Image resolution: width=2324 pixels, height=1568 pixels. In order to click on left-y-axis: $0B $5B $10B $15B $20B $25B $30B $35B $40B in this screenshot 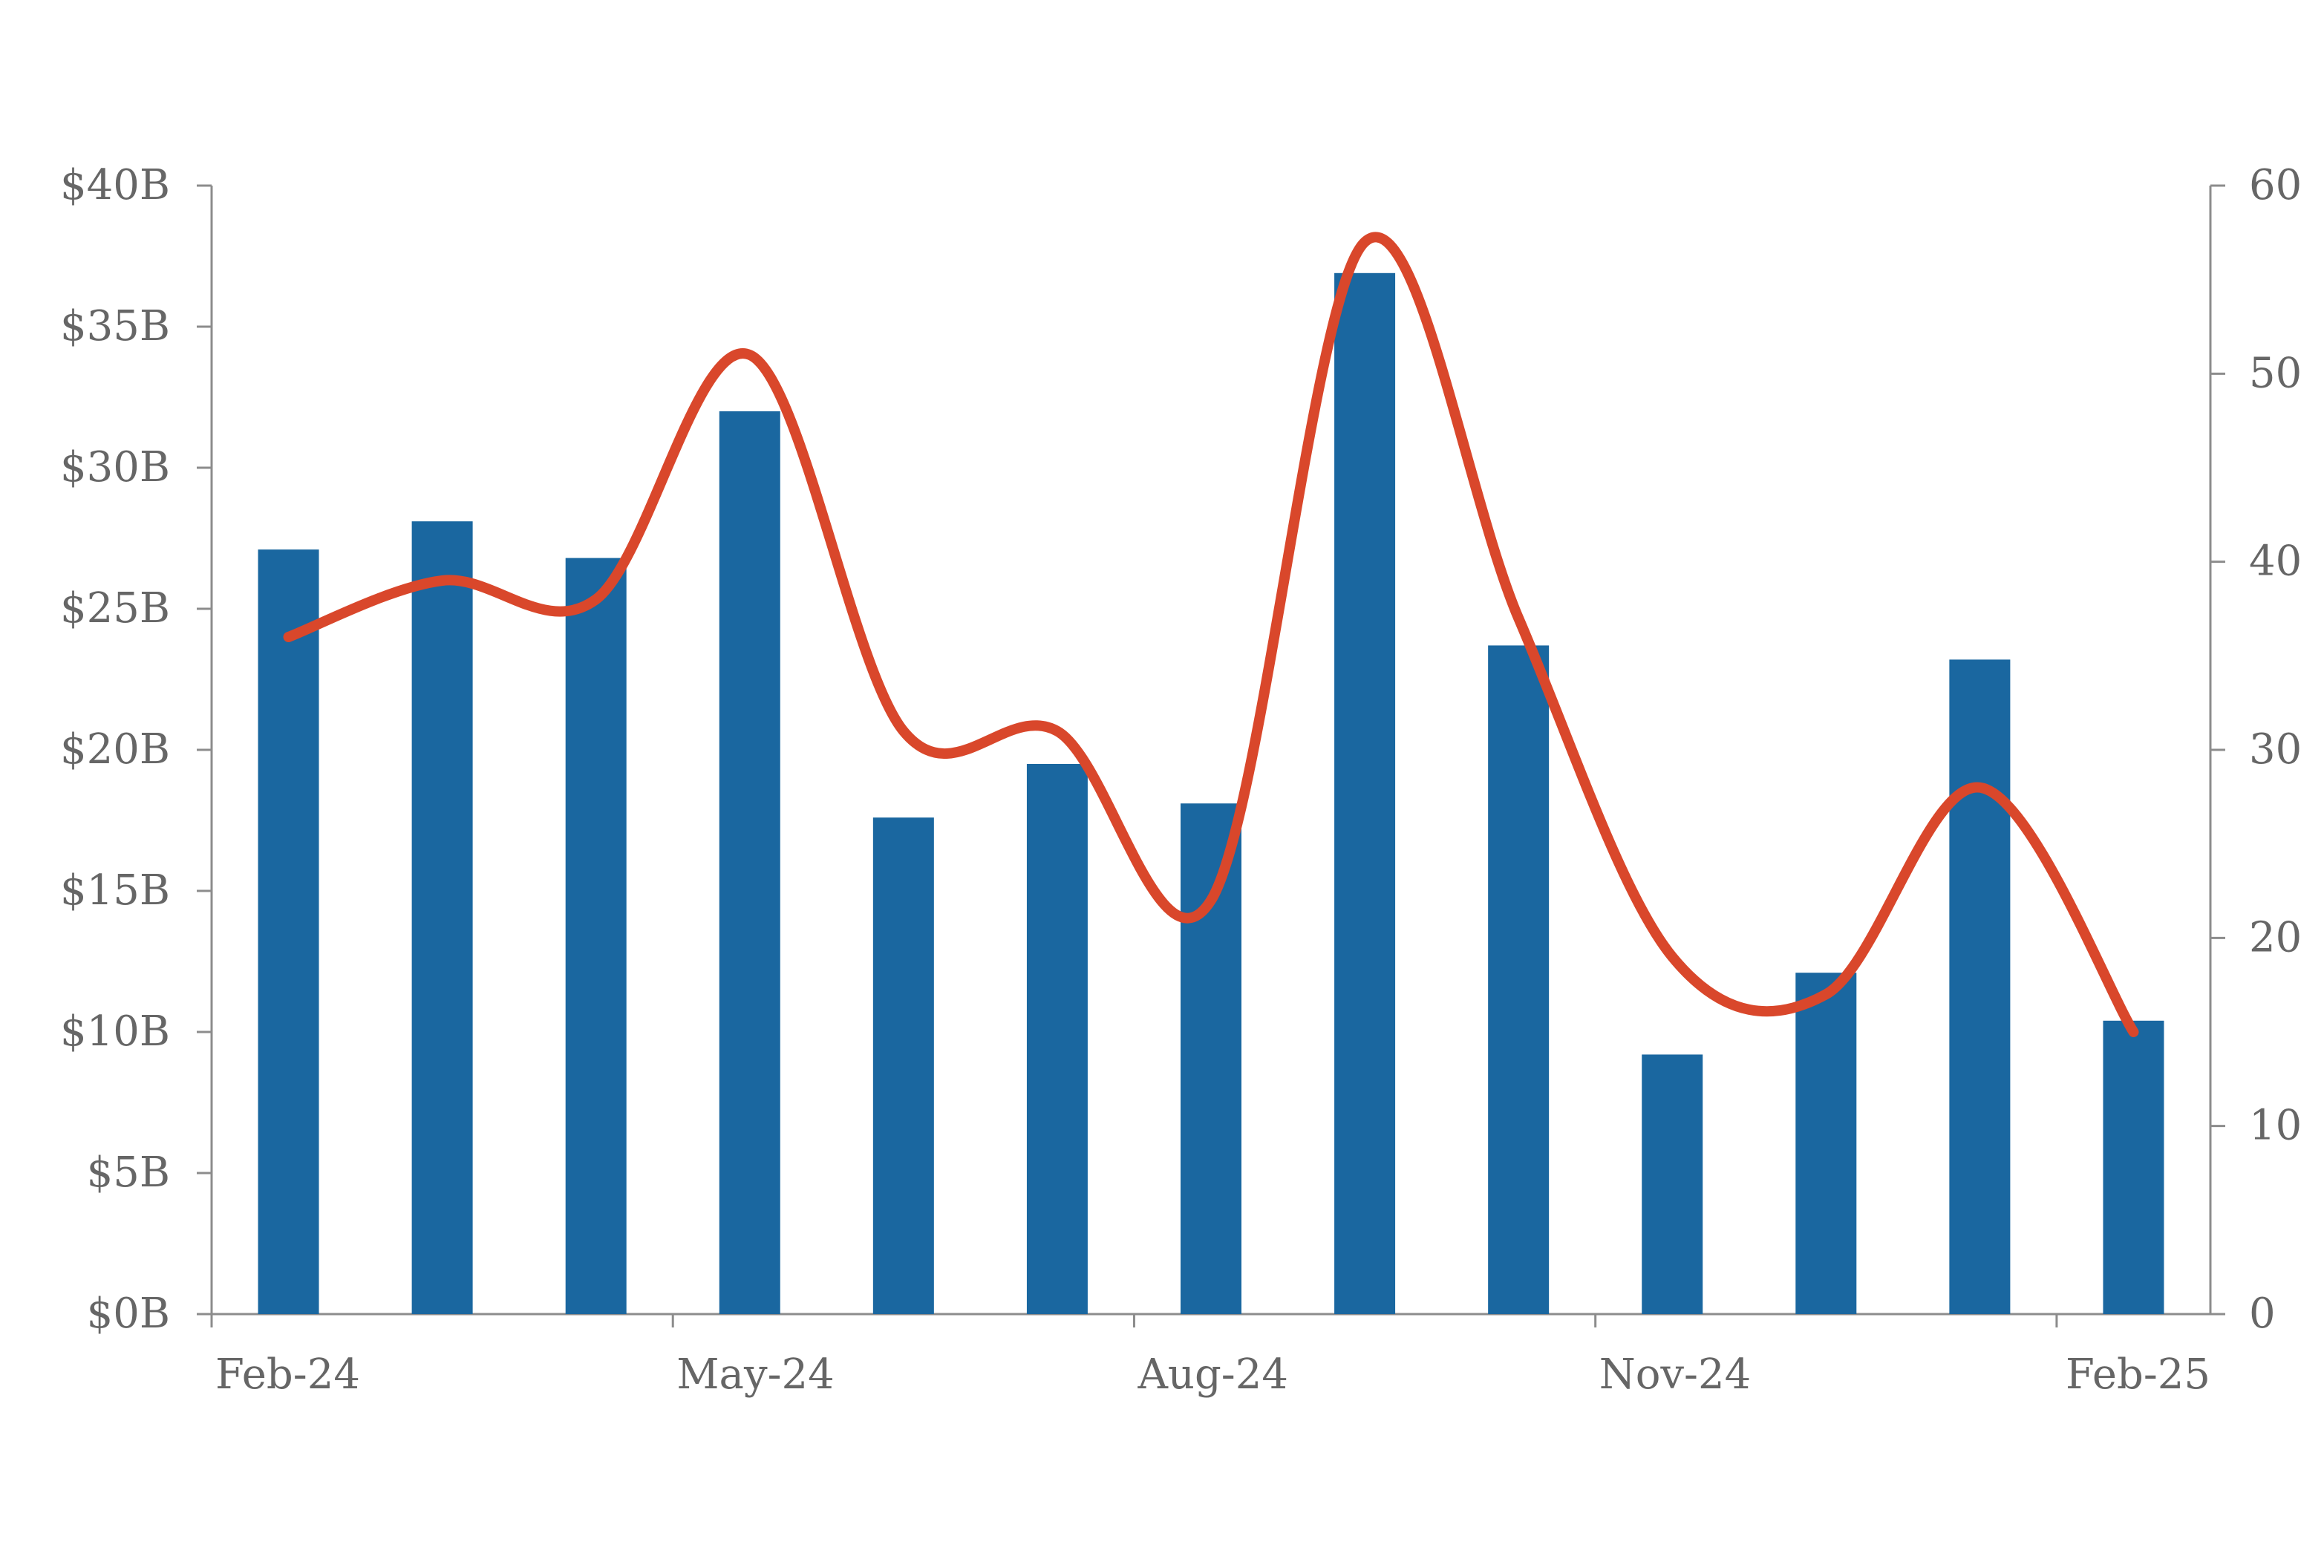, I will do `click(136, 749)`.